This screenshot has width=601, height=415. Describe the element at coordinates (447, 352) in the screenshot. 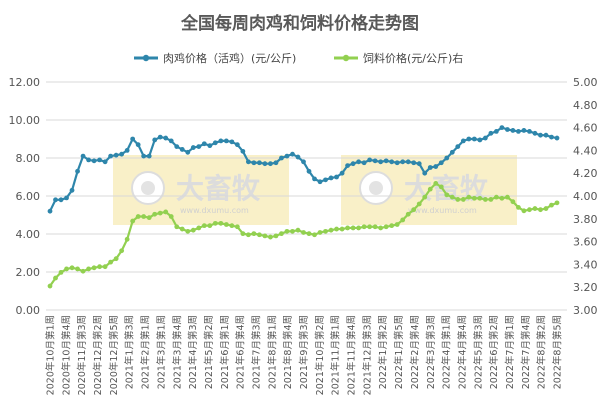

I see `x-tick-label: 2022年4月第1周` at that location.